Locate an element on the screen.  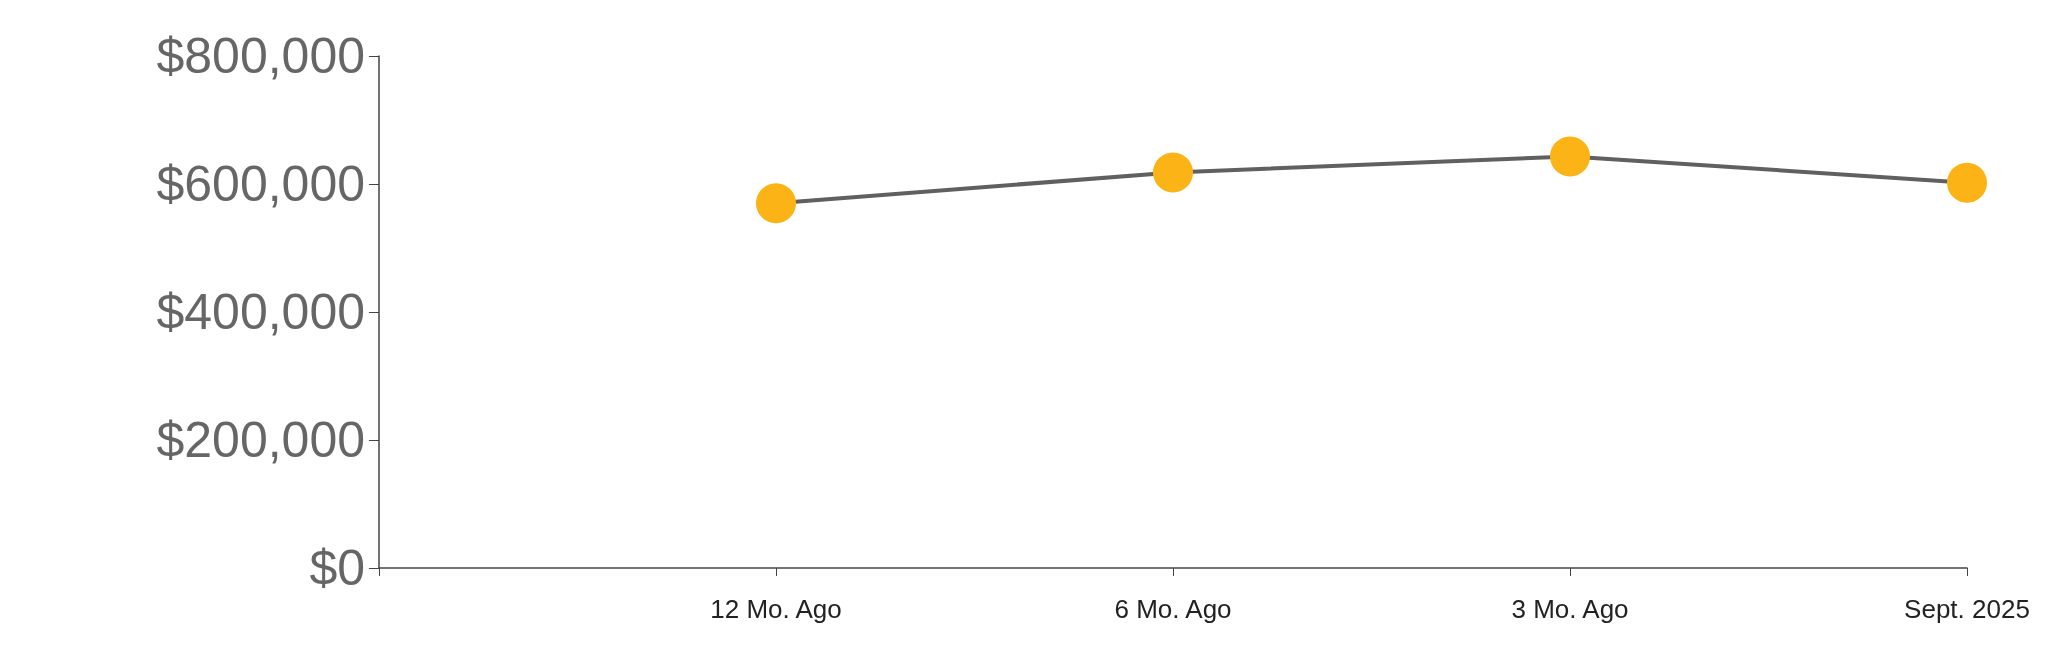
x-tick-label: Sept. 2025 is located at coordinates (1967, 609).